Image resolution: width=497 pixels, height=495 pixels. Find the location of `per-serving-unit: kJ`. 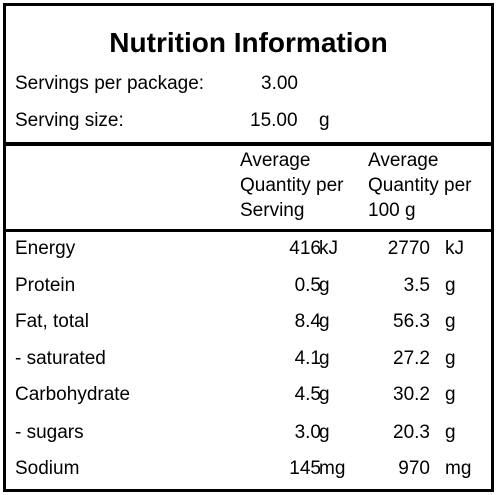

per-serving-unit: kJ is located at coordinates (328, 248).